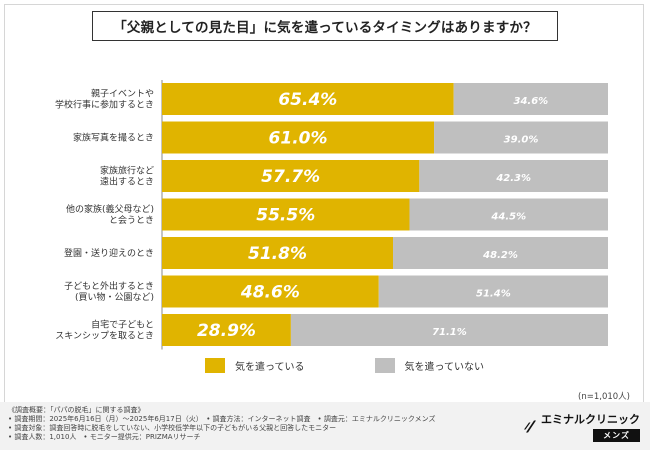 Image resolution: width=650 pixels, height=450 pixels. I want to click on category-label-line: 親子イベントや, so click(122, 94).